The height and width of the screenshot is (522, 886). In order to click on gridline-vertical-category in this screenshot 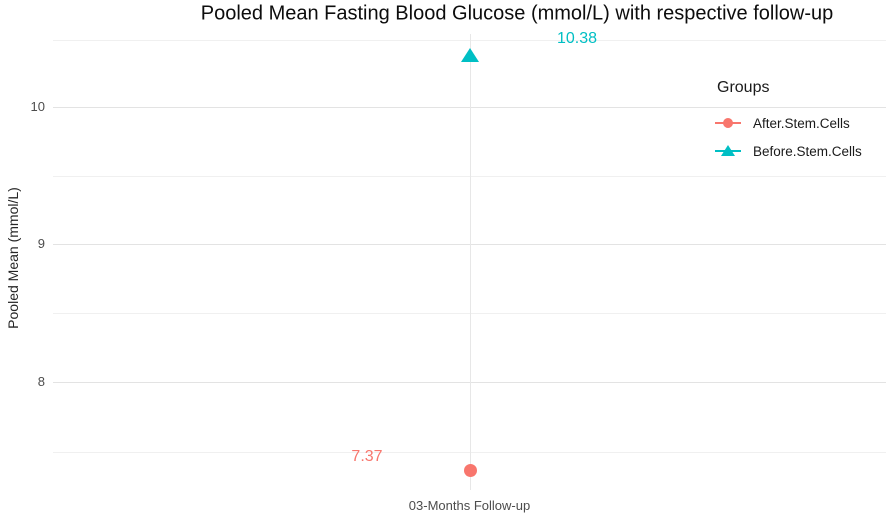, I will do `click(470, 262)`.